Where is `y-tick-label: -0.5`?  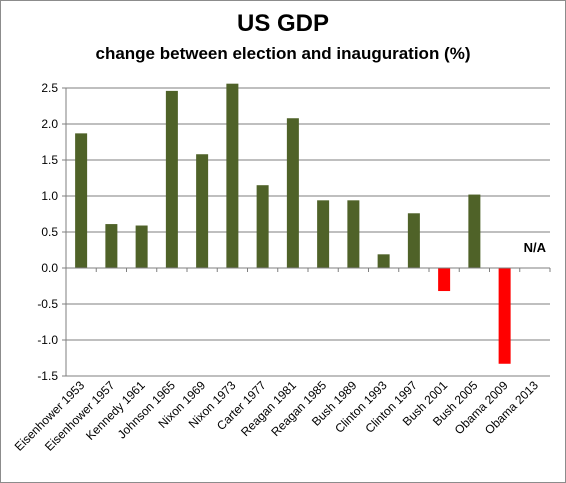
y-tick-label: -0.5 is located at coordinates (47, 304).